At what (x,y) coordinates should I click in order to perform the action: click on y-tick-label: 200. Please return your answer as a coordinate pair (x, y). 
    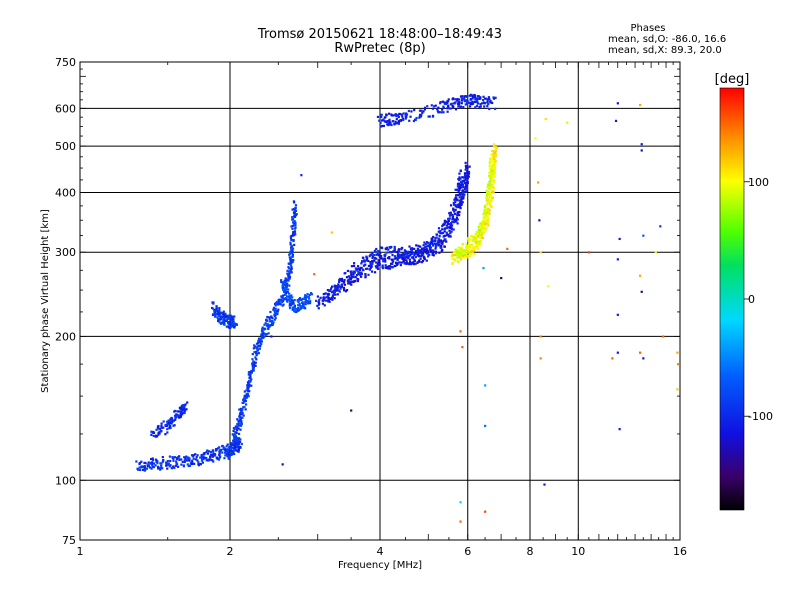
    Looking at the image, I should click on (65, 336).